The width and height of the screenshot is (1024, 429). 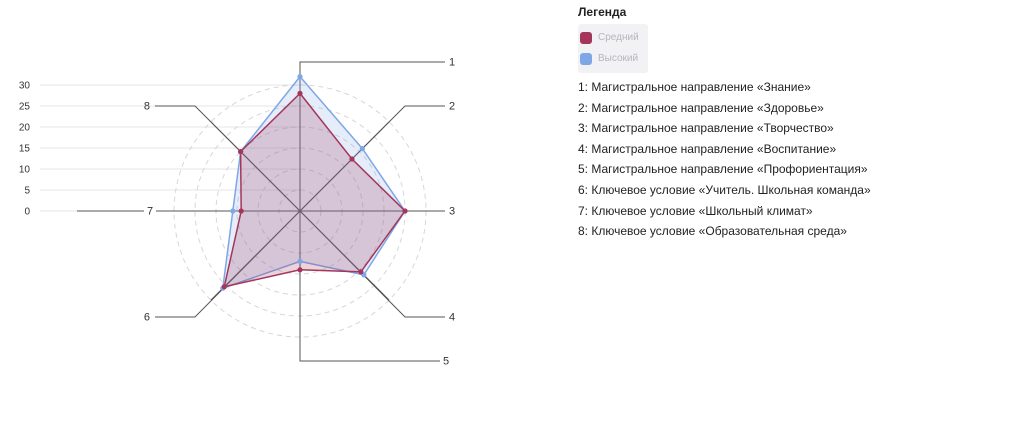 What do you see at coordinates (147, 318) in the screenshot?
I see `axis-label-6: 6` at bounding box center [147, 318].